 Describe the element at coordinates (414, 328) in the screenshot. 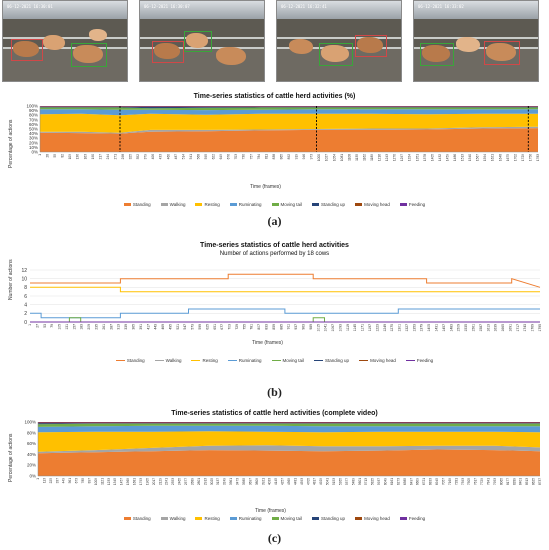

I see `chart-b-xtick-label: 1353` at that location.